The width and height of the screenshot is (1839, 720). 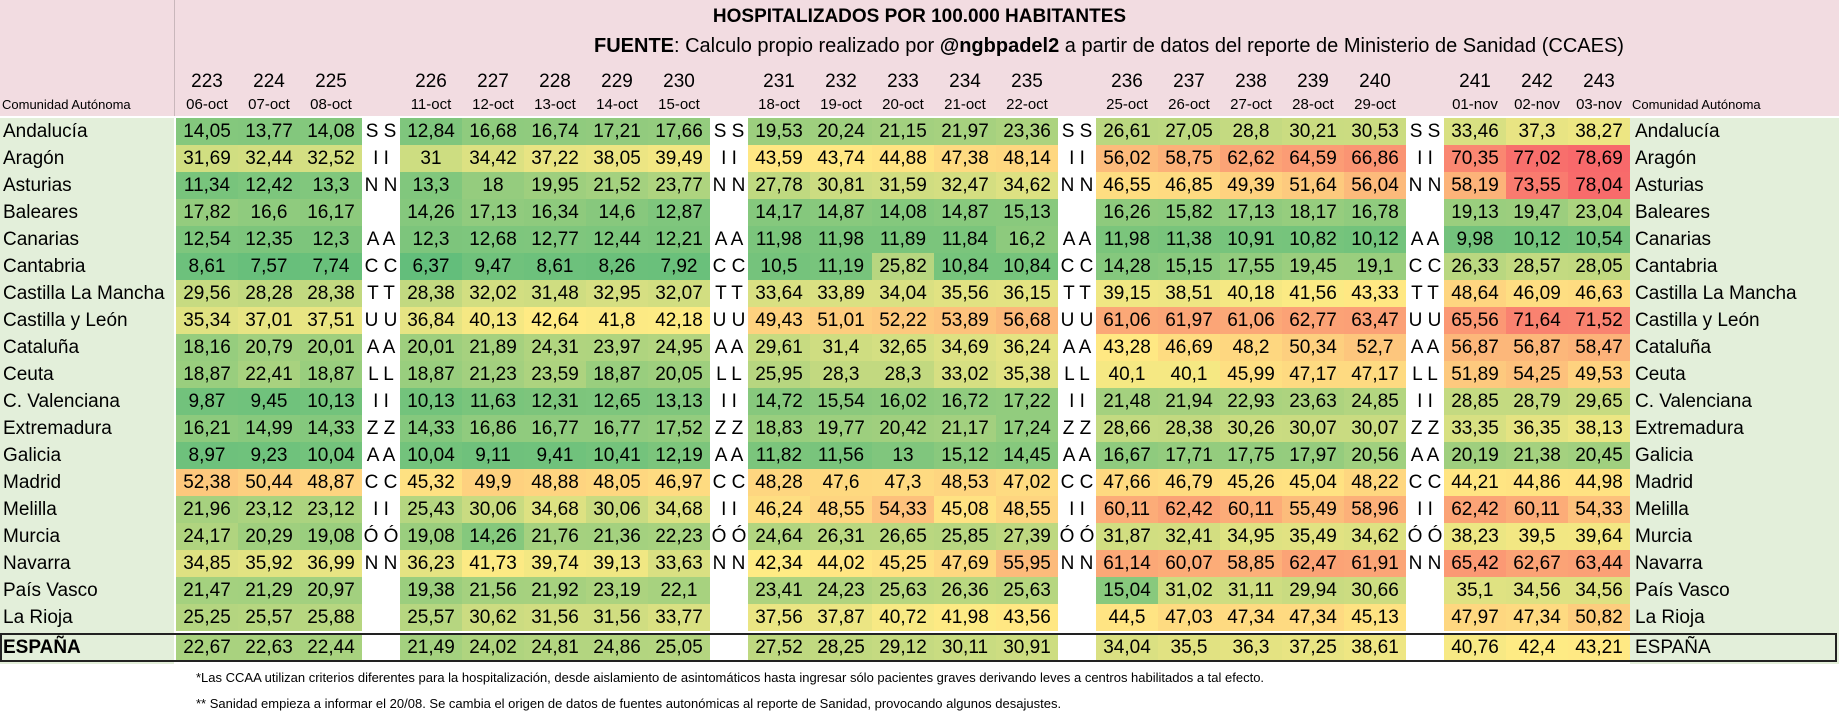 What do you see at coordinates (207, 131) in the screenshot?
I see `heatmap-cell: 14,05` at bounding box center [207, 131].